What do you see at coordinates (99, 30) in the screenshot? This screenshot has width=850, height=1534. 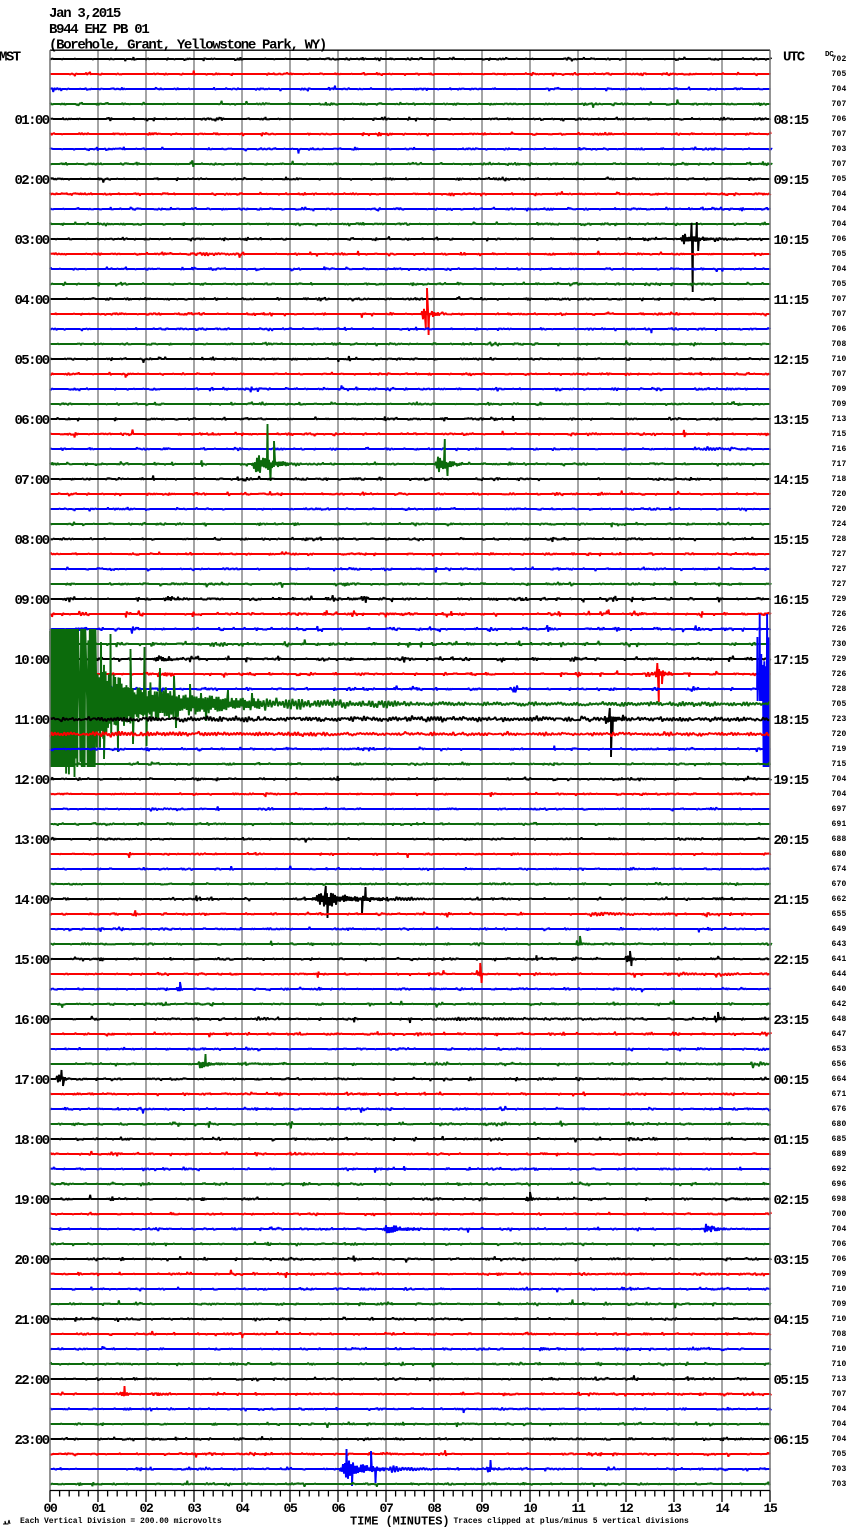 I see `svg-text: B944 EHZ PB 01` at bounding box center [99, 30].